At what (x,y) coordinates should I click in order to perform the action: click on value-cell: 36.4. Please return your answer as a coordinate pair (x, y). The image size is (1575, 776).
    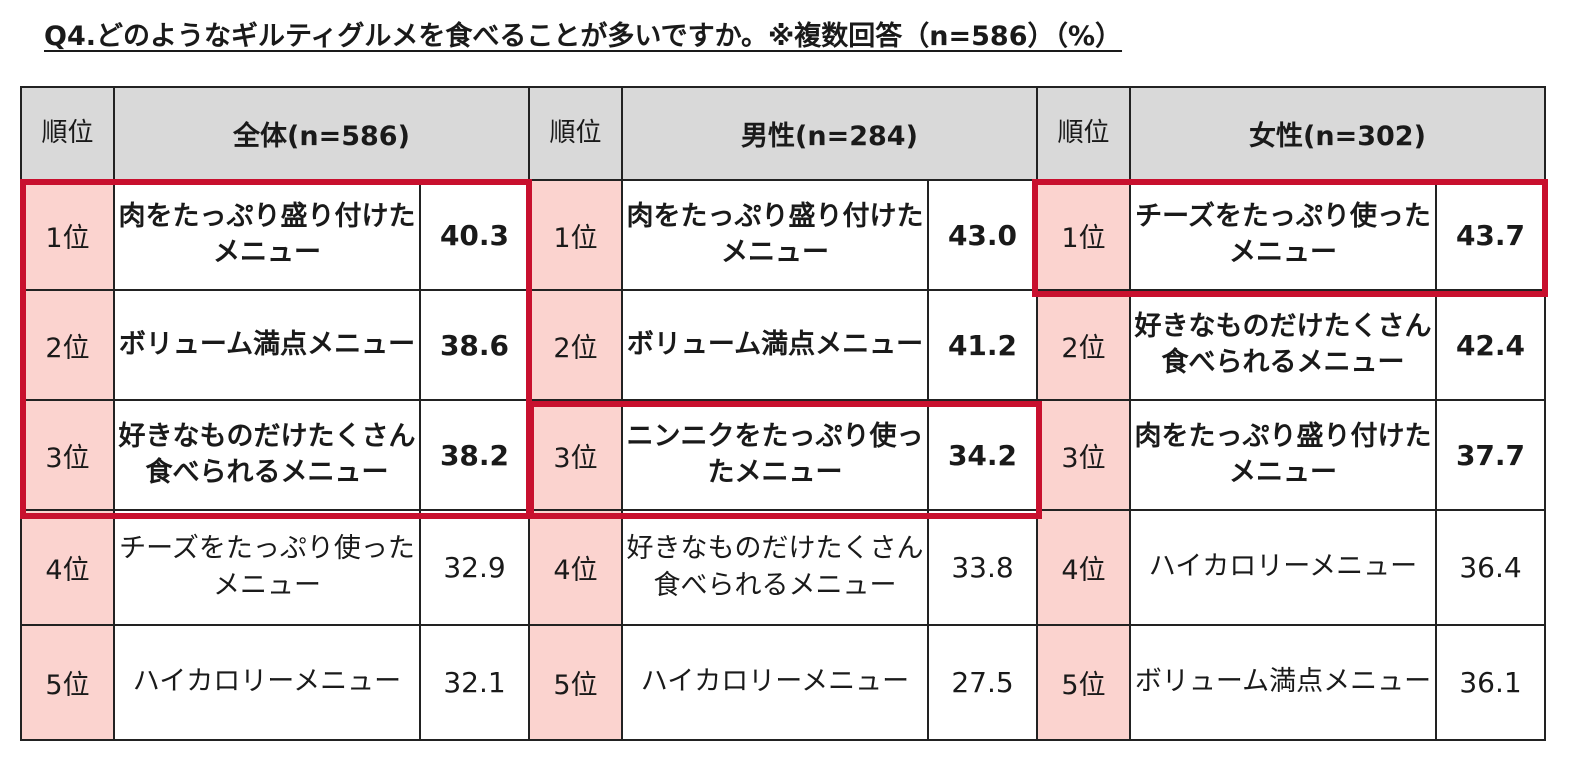
    Looking at the image, I should click on (1490, 567).